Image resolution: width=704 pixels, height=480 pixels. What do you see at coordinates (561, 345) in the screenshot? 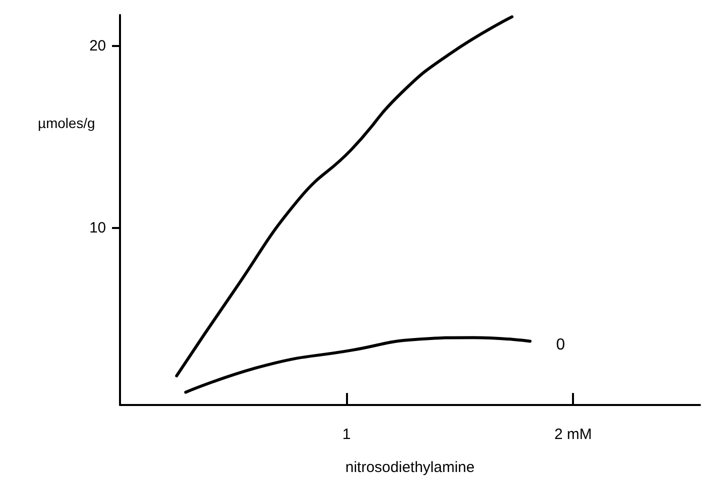
I see `series-label: 0` at bounding box center [561, 345].